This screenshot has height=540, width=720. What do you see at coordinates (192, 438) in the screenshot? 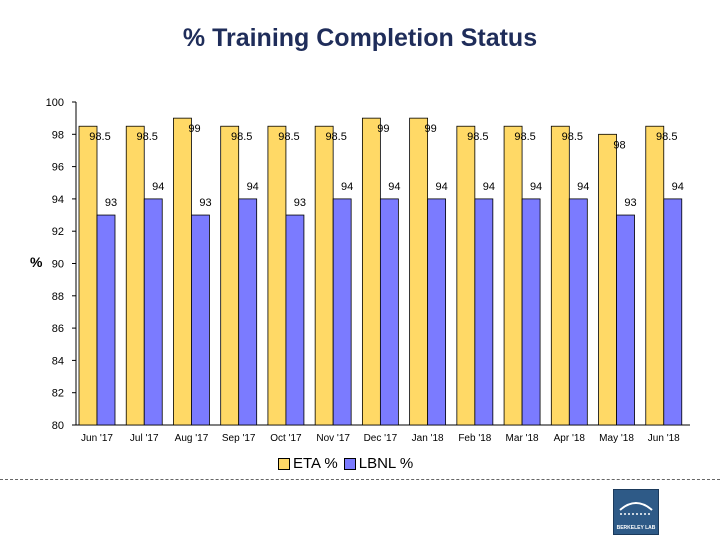
I see `x-tick-label: Aug '17` at bounding box center [192, 438].